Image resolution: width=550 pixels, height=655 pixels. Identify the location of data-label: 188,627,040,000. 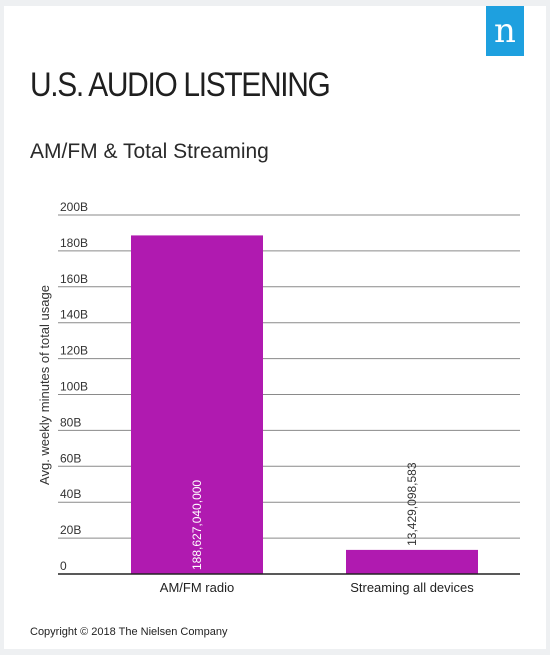
(197, 525).